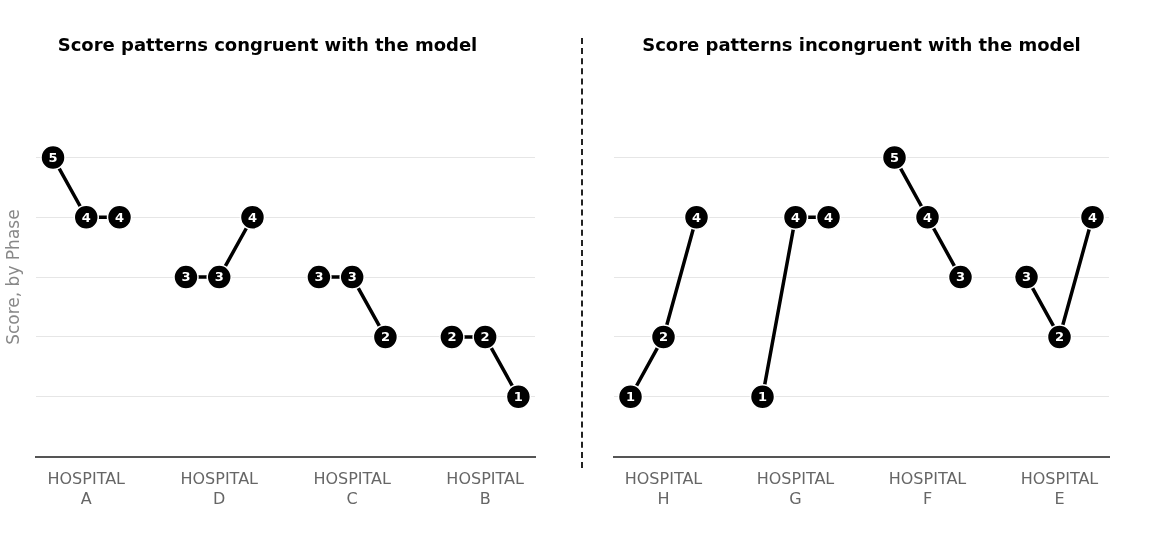 The height and width of the screenshot is (535, 1157). What do you see at coordinates (352, 488) in the screenshot?
I see `x-tick-label: HOSPITAL C` at bounding box center [352, 488].